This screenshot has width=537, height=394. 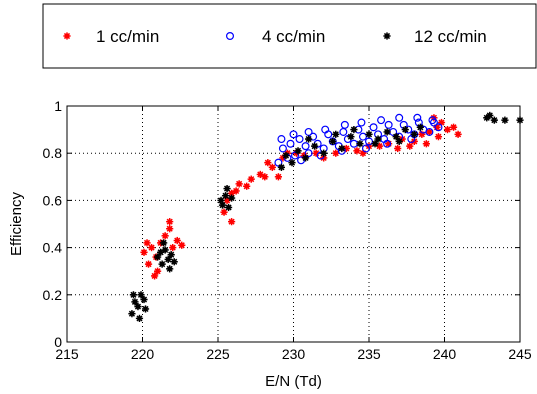 I want to click on y-tick-label: 0.4, so click(x=53, y=248).